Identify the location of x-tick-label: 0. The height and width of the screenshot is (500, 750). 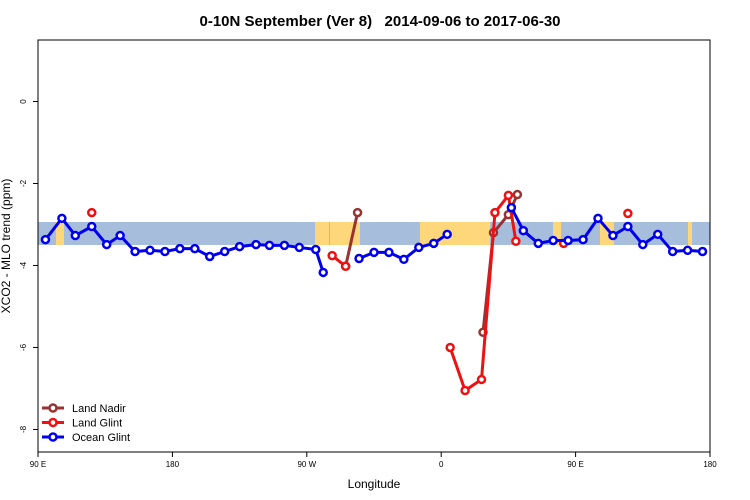
(441, 464).